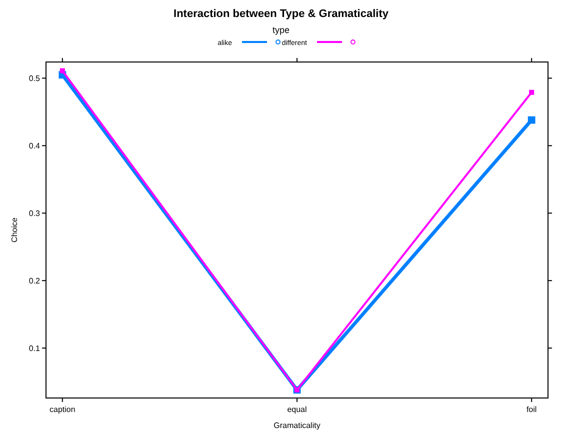 This screenshot has height=433, width=562. Describe the element at coordinates (297, 409) in the screenshot. I see `x-tick-label: equal` at that location.